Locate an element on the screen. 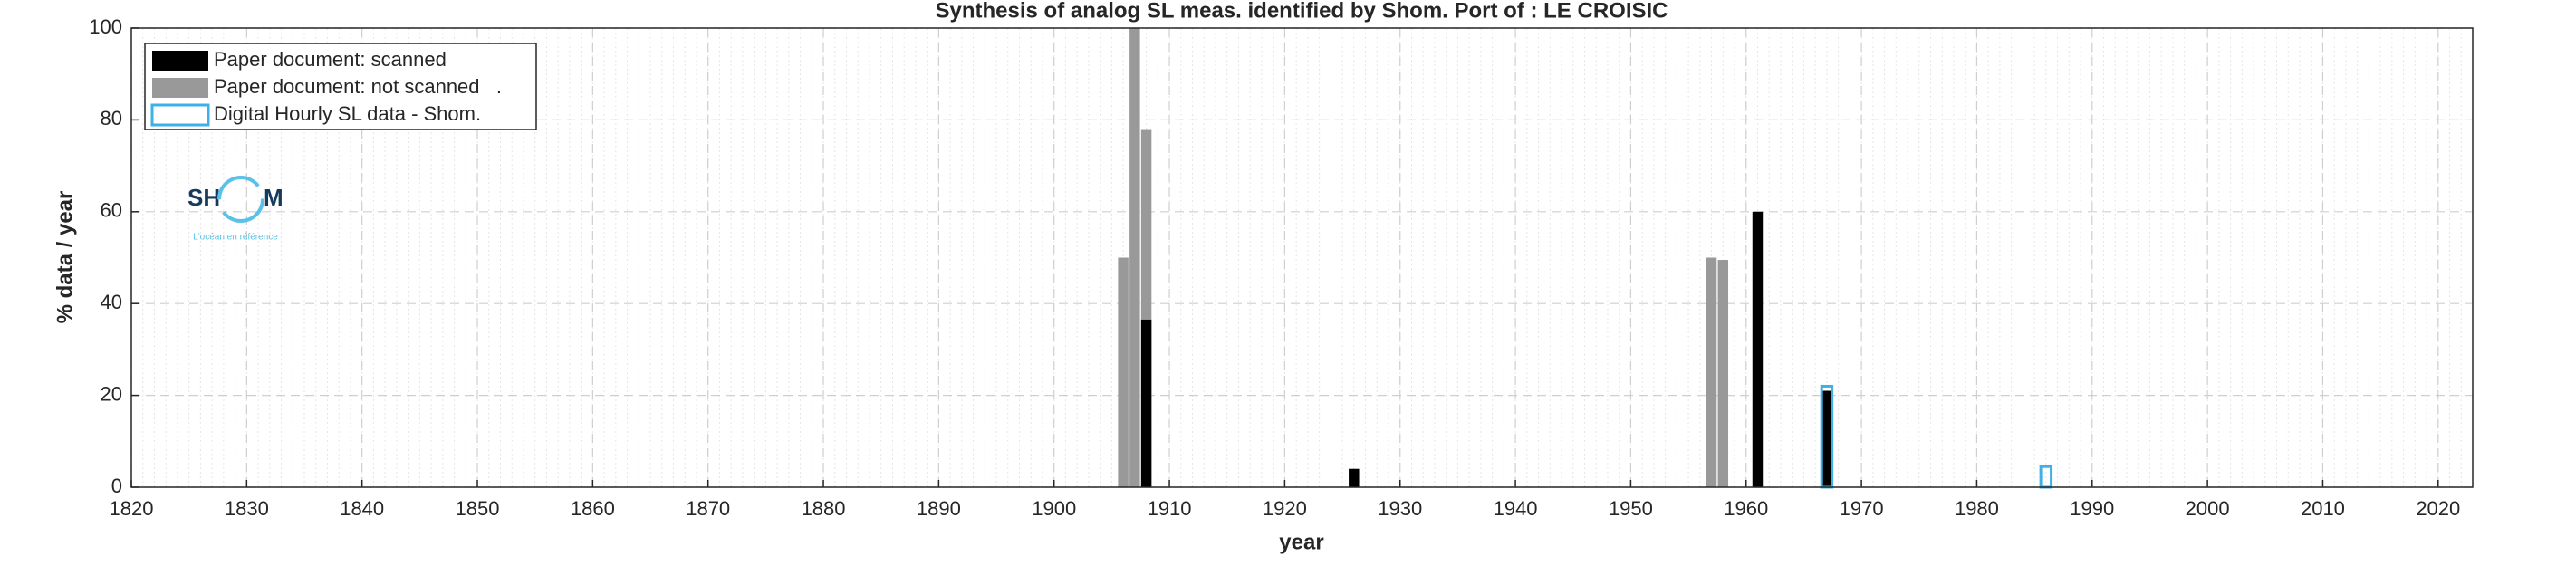  logo-text: SH is located at coordinates (203, 197).